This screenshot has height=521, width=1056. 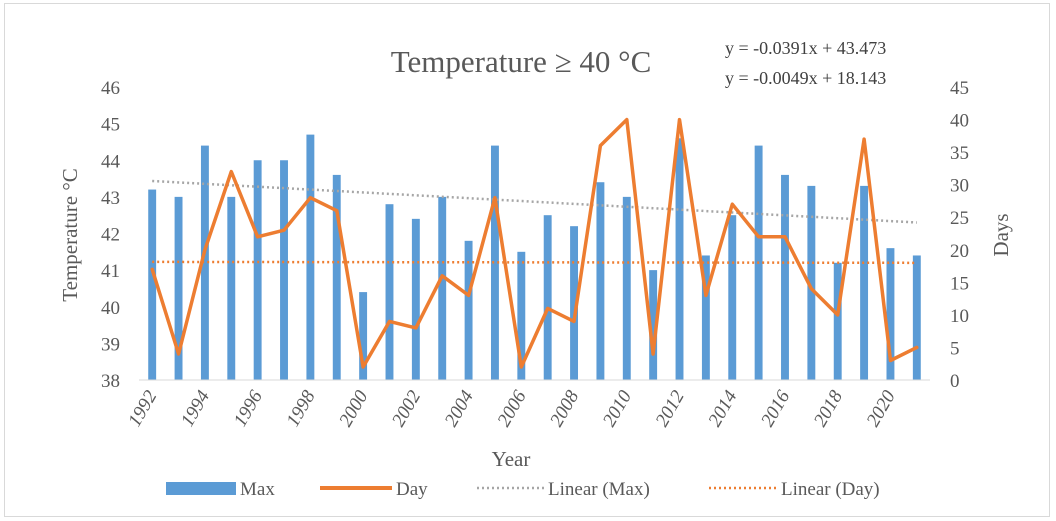 What do you see at coordinates (955, 381) in the screenshot?
I see `y2-tick-label: 0` at bounding box center [955, 381].